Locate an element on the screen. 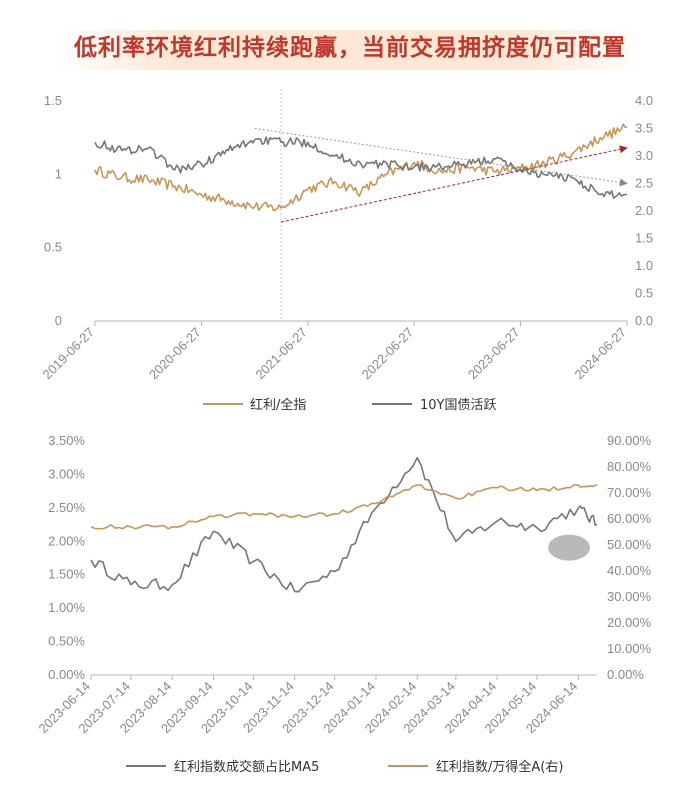 The height and width of the screenshot is (808, 700). c2-highlight-ellipse is located at coordinates (569, 547).